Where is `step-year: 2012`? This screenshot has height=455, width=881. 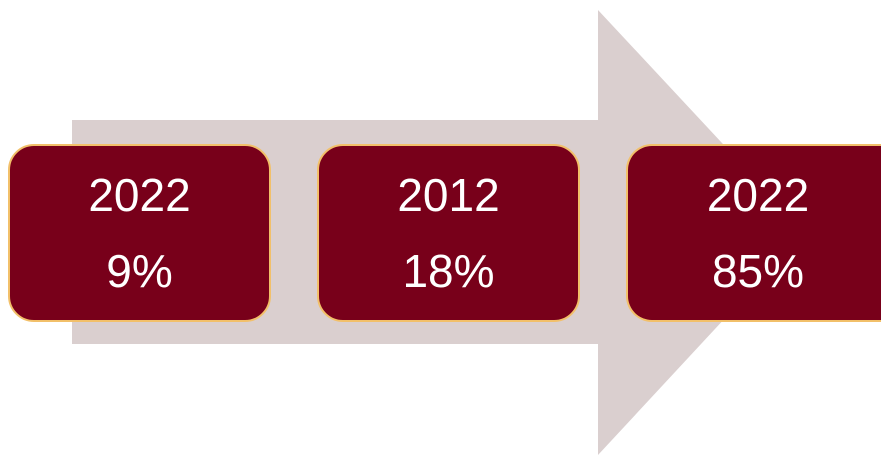 step-year: 2012 is located at coordinates (448, 195).